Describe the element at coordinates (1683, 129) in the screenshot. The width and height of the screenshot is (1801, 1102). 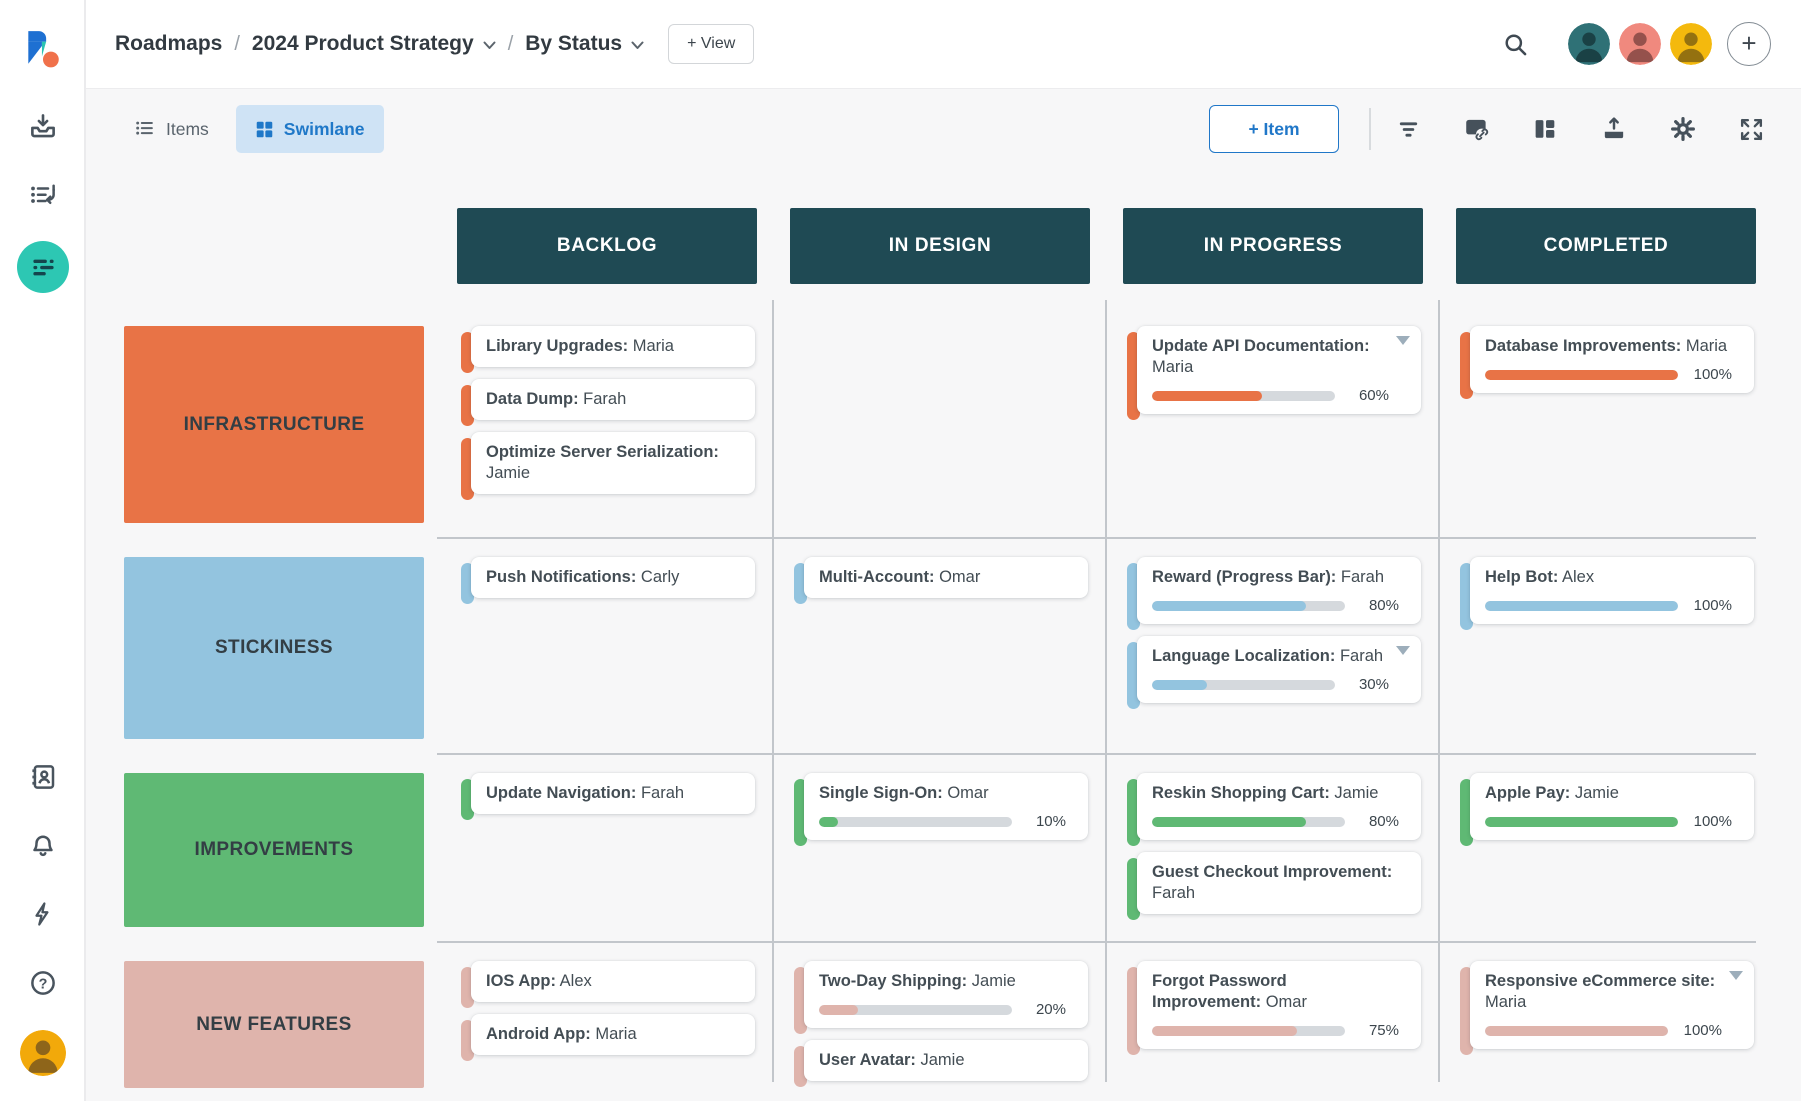
I see `settings-icon` at that location.